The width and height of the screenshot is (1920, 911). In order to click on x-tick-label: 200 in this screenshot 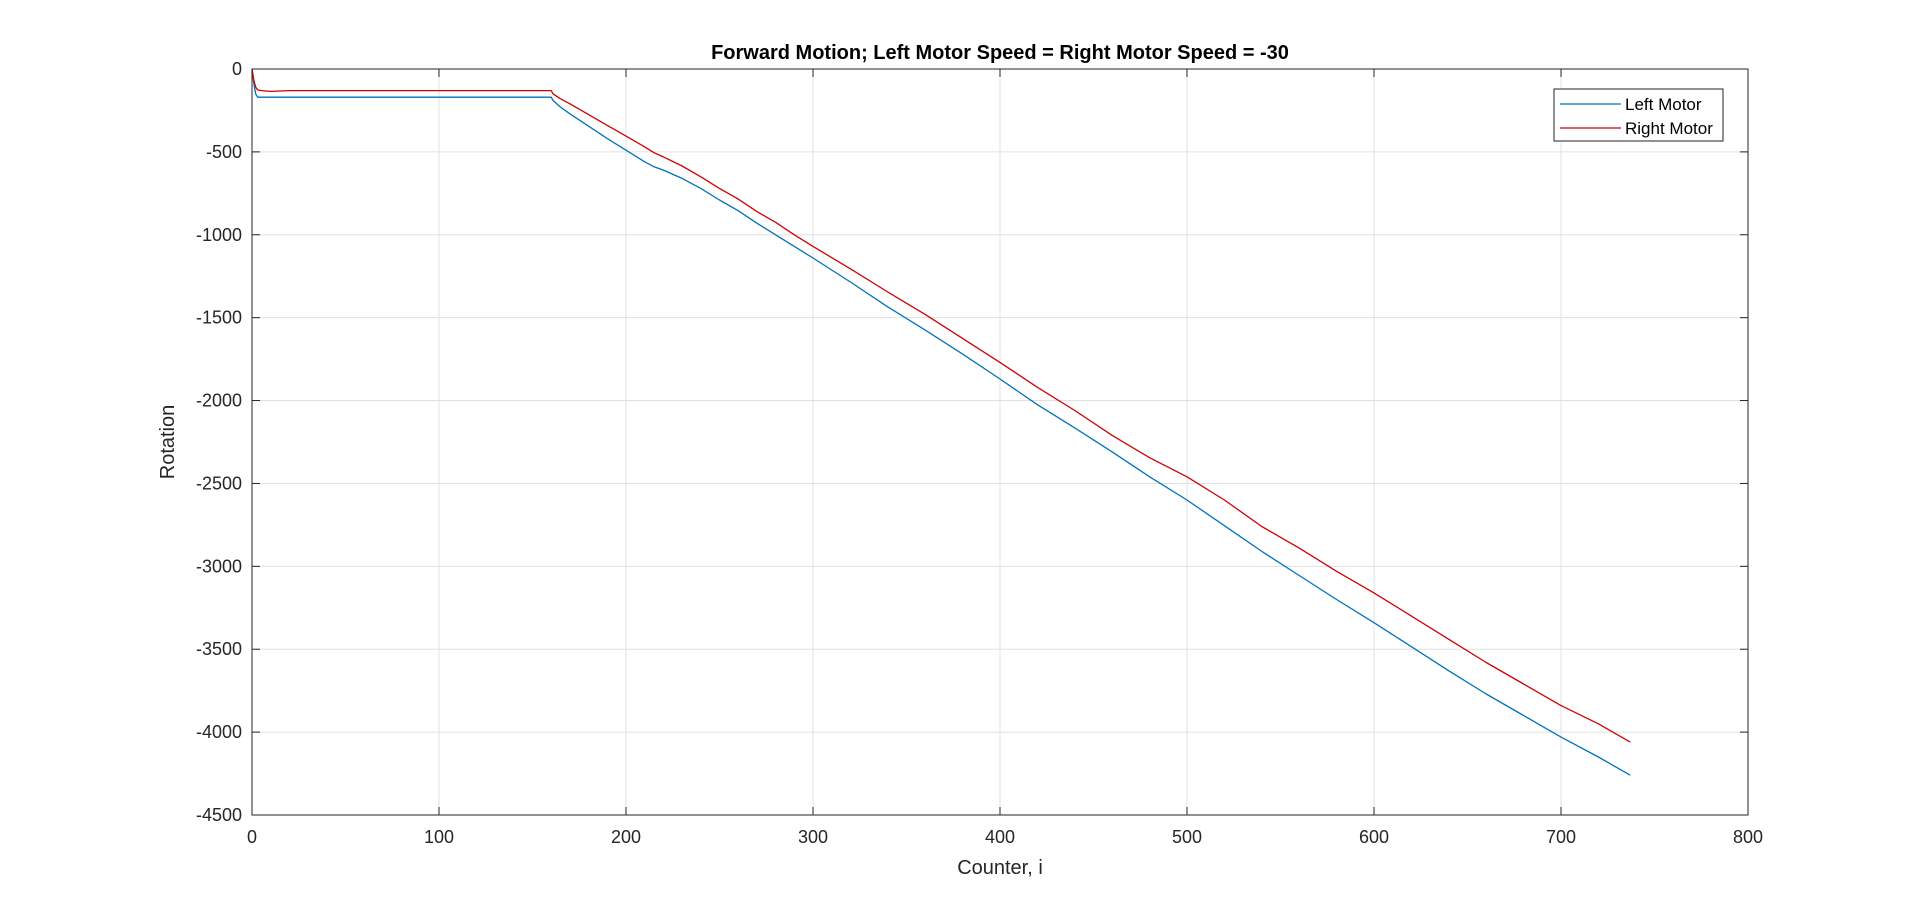, I will do `click(626, 837)`.